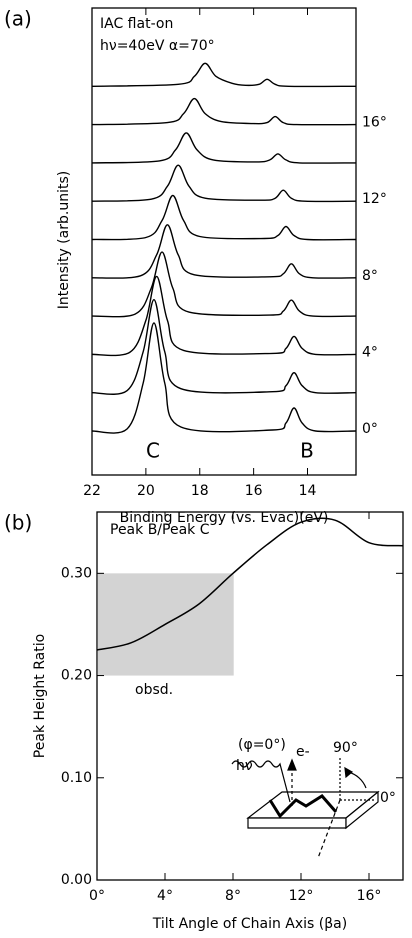 The width and height of the screenshot is (412, 938). What do you see at coordinates (76, 676) in the screenshot?
I see `y-tick-label: 0.20` at bounding box center [76, 676].